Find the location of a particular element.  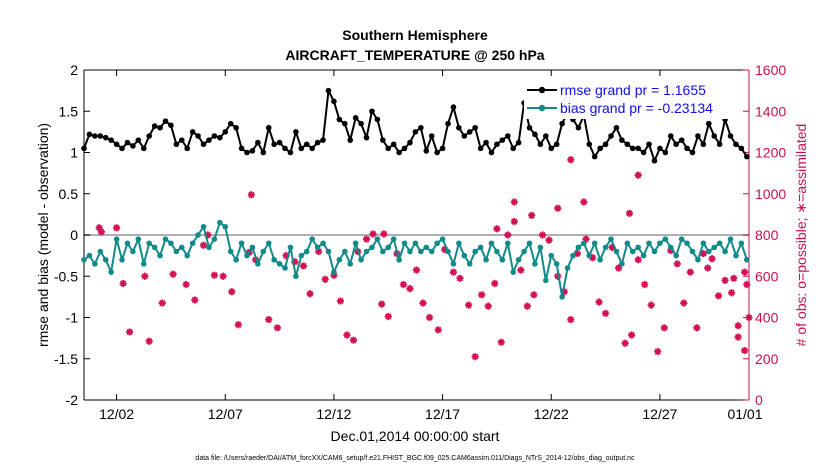

chart-title: Southern Hemisphere is located at coordinates (415, 35).